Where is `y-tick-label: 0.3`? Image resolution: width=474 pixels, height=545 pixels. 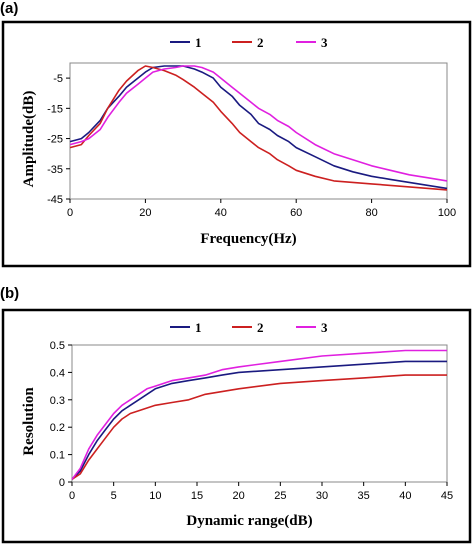 y-tick-label: 0.3 is located at coordinates (57, 401).